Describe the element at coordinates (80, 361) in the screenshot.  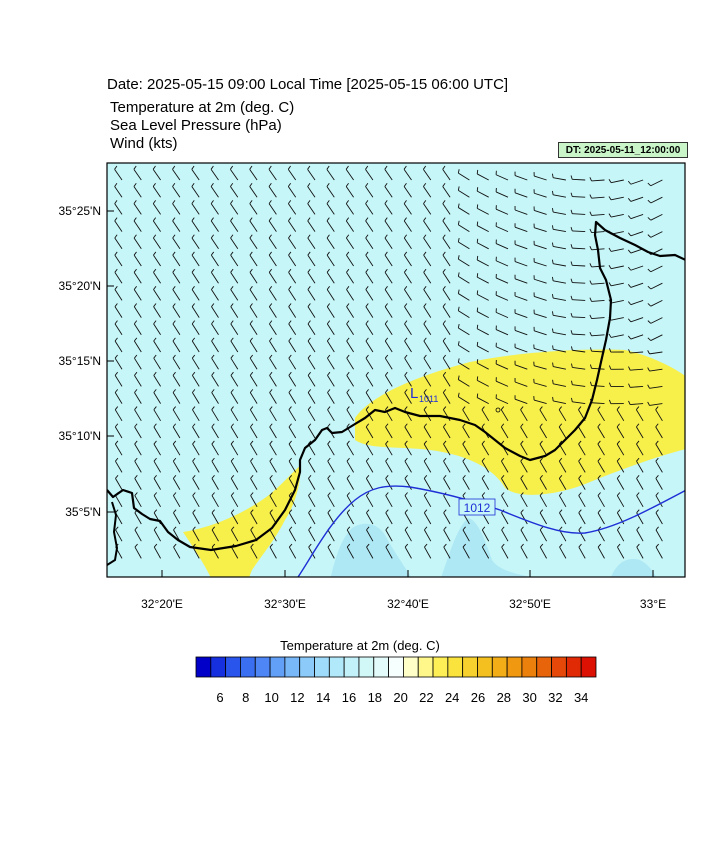
I see `lat-label: 35°15'N` at that location.